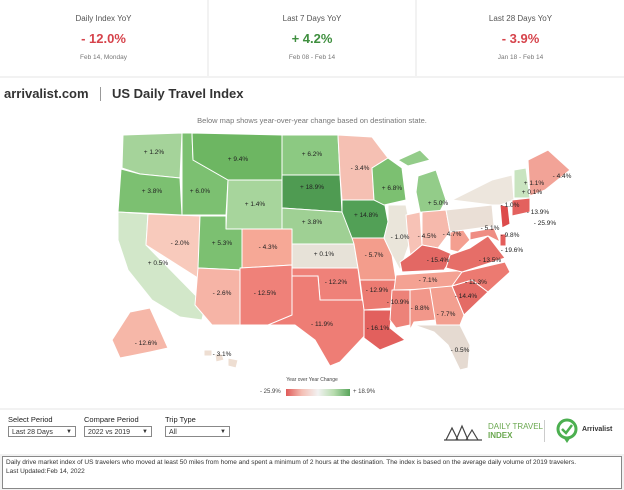  Describe the element at coordinates (222, 354) in the screenshot. I see `label-HI: - 3.1%` at that location.